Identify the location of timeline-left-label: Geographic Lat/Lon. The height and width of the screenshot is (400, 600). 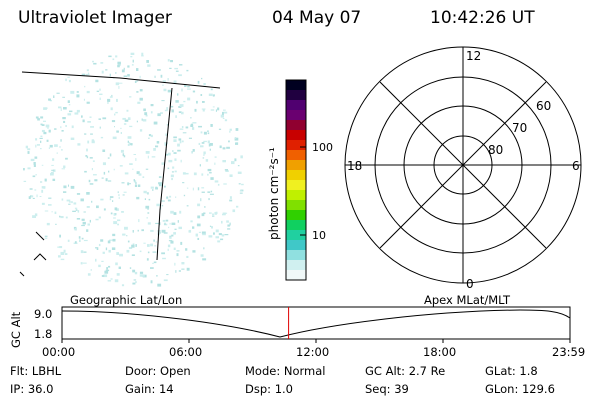
(126, 300).